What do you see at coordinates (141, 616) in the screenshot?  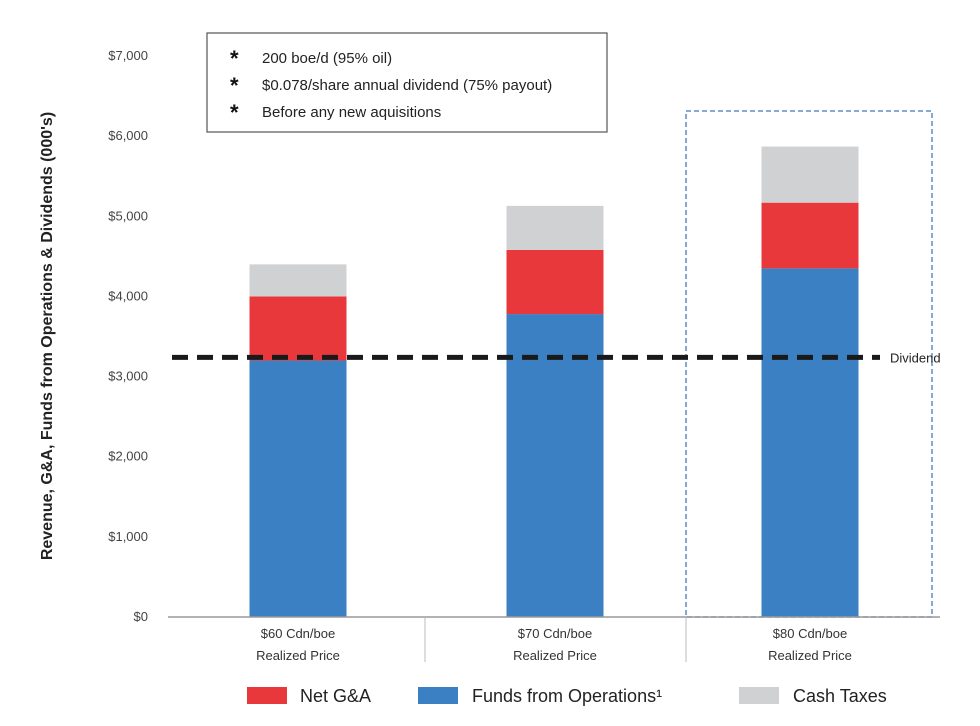 I see `y-tick-label: $0` at bounding box center [141, 616].